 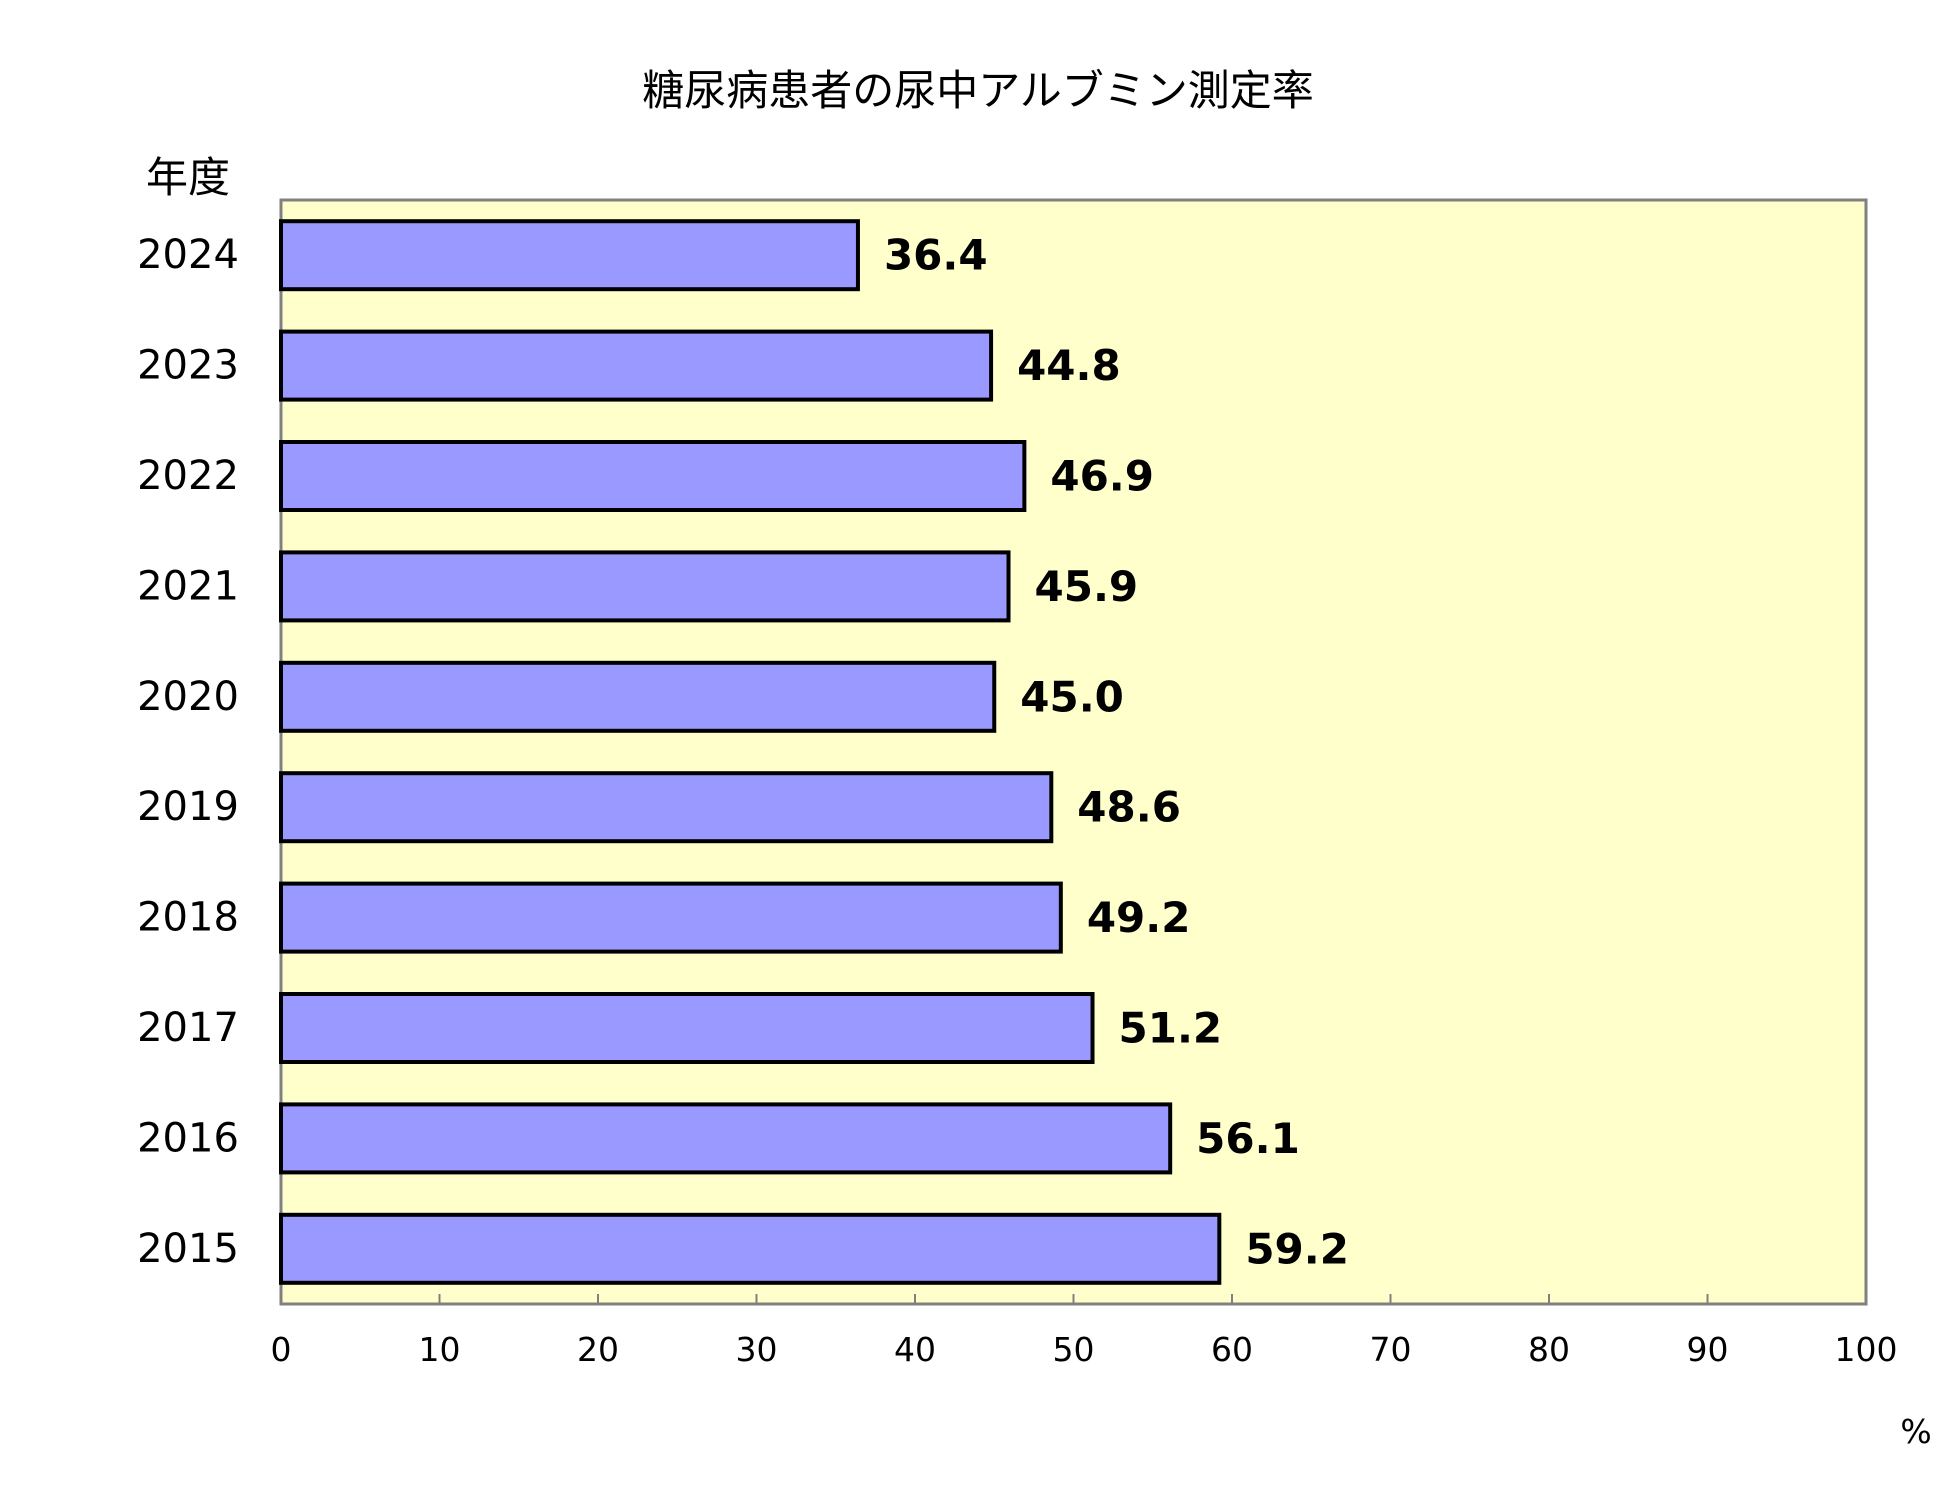 I want to click on data-label-2023: 44.8, so click(x=1069, y=365).